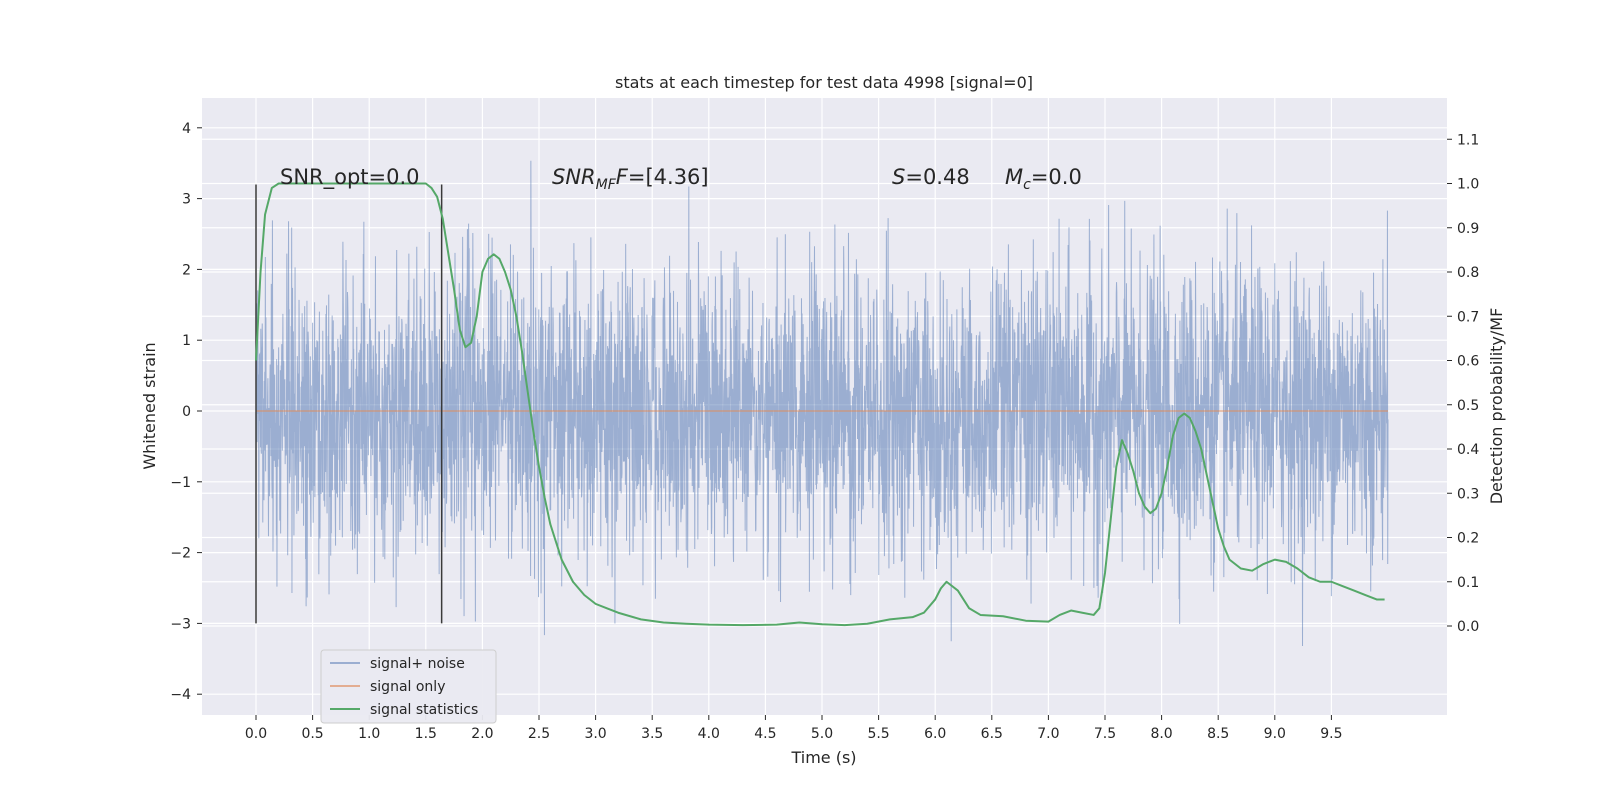  I want to click on marker-lines, so click(349, 404).